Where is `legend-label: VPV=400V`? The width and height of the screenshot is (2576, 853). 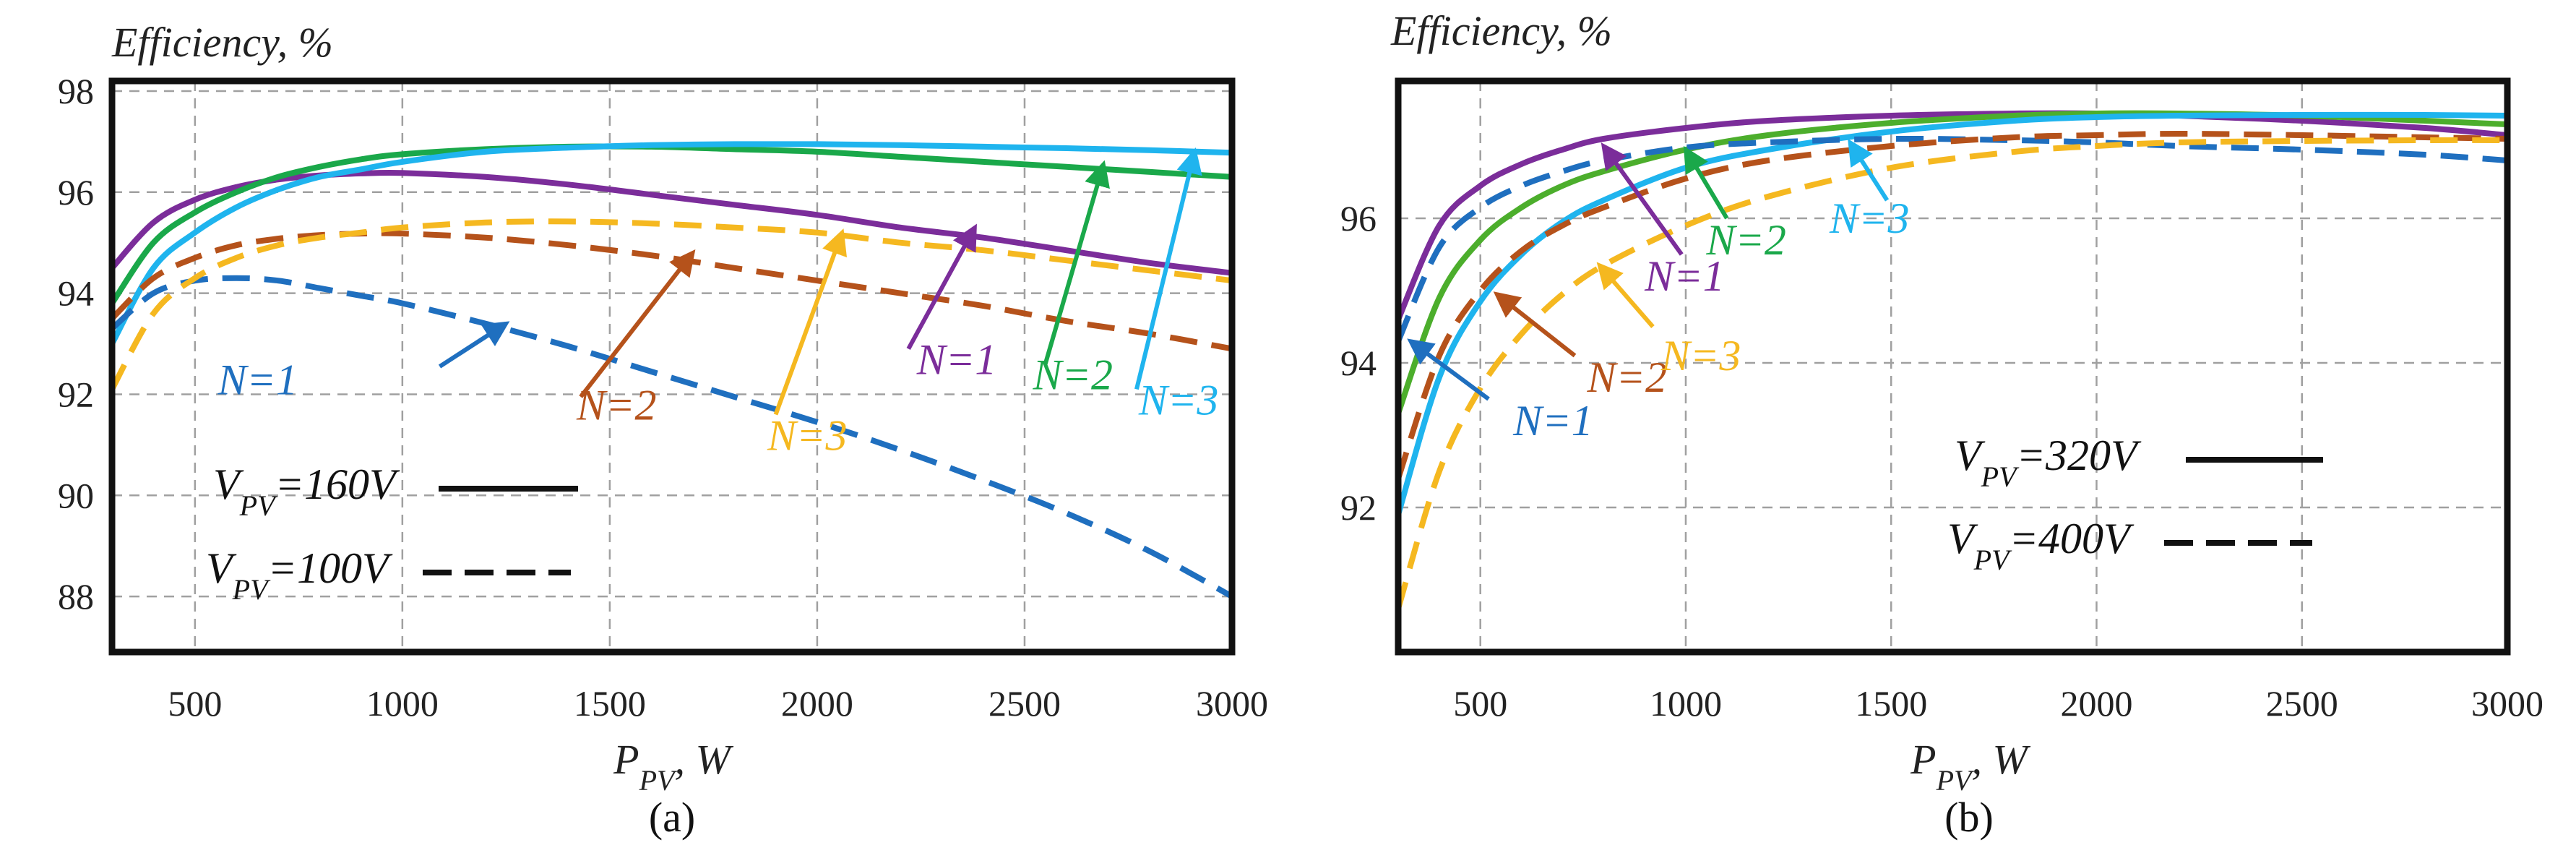 legend-label: VPV=400V is located at coordinates (2041, 545).